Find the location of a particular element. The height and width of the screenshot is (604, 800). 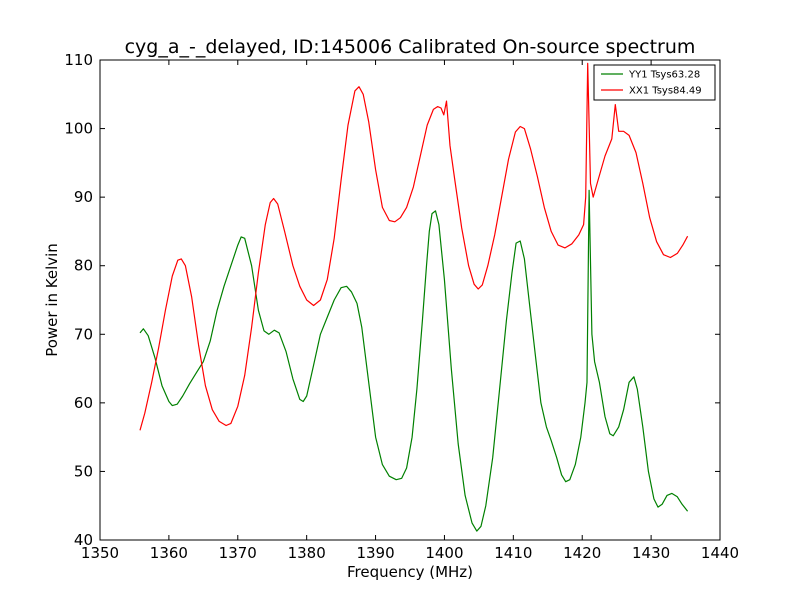

x-tick-label: 1370 is located at coordinates (238, 553).